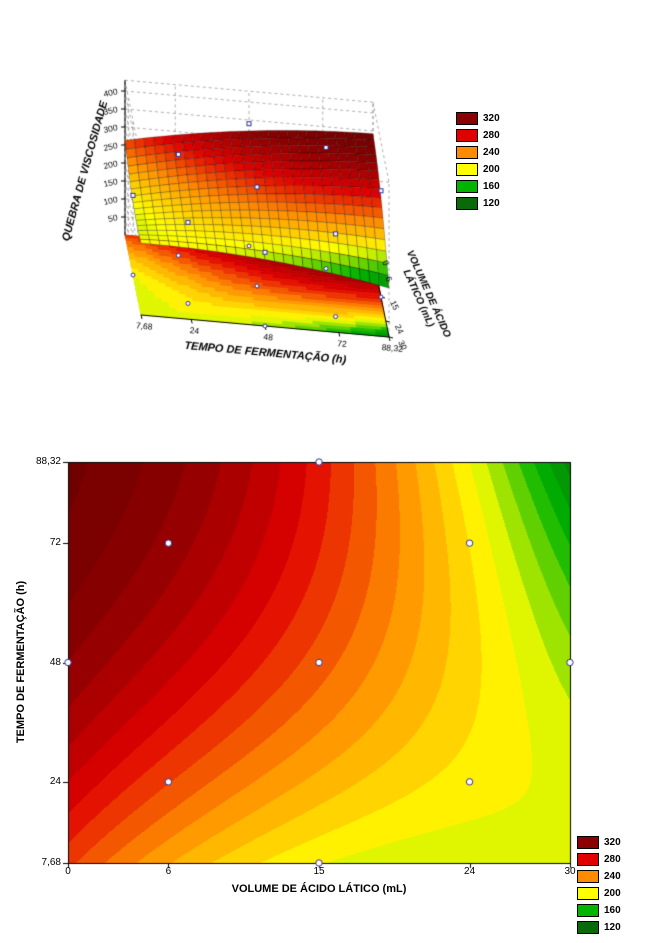 This screenshot has width=651, height=943. Describe the element at coordinates (48, 461) in the screenshot. I see `contour-y-tick-label: 88,32` at that location.